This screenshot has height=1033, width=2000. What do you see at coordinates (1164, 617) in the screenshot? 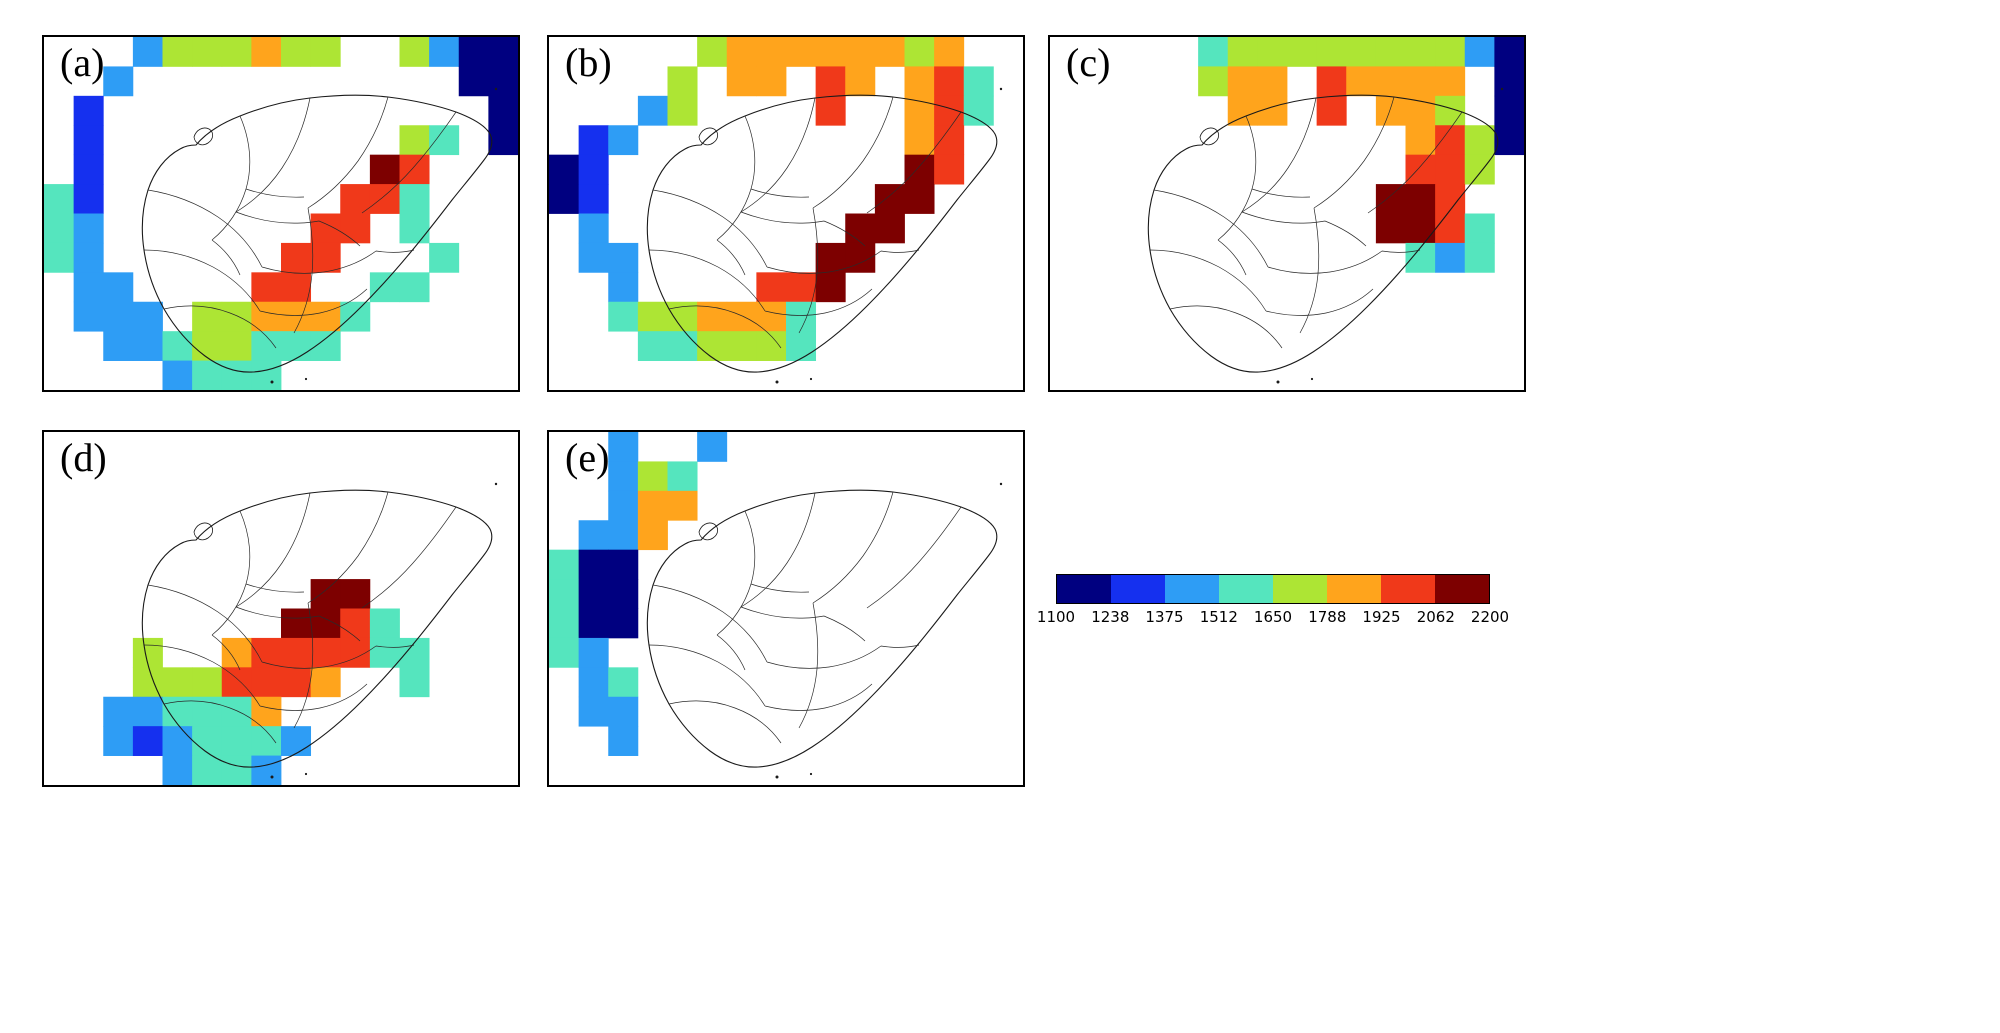
I see `colorbar-tick-label: 1375` at bounding box center [1164, 617].